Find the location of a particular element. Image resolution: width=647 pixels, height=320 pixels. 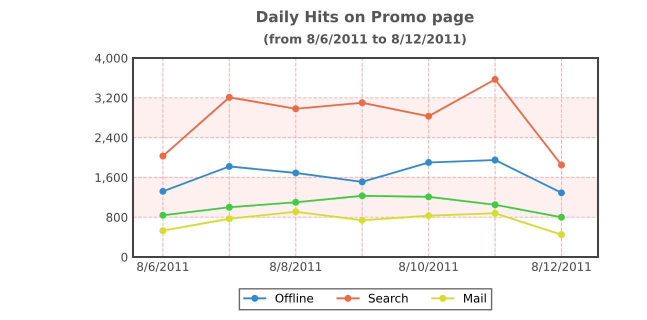

y-tick-label: 3,200 is located at coordinates (111, 99).